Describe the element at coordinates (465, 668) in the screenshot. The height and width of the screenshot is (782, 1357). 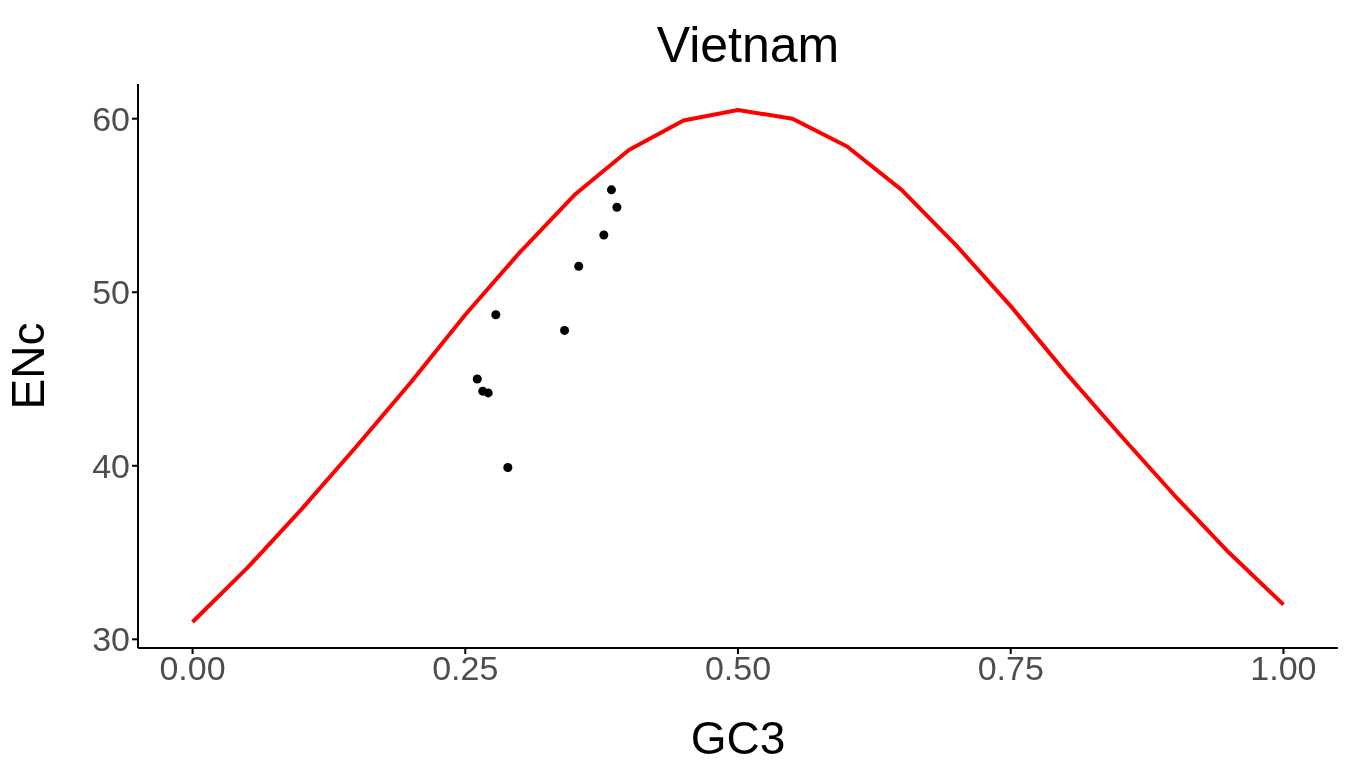
I see `x-tick-label: 0.25` at that location.